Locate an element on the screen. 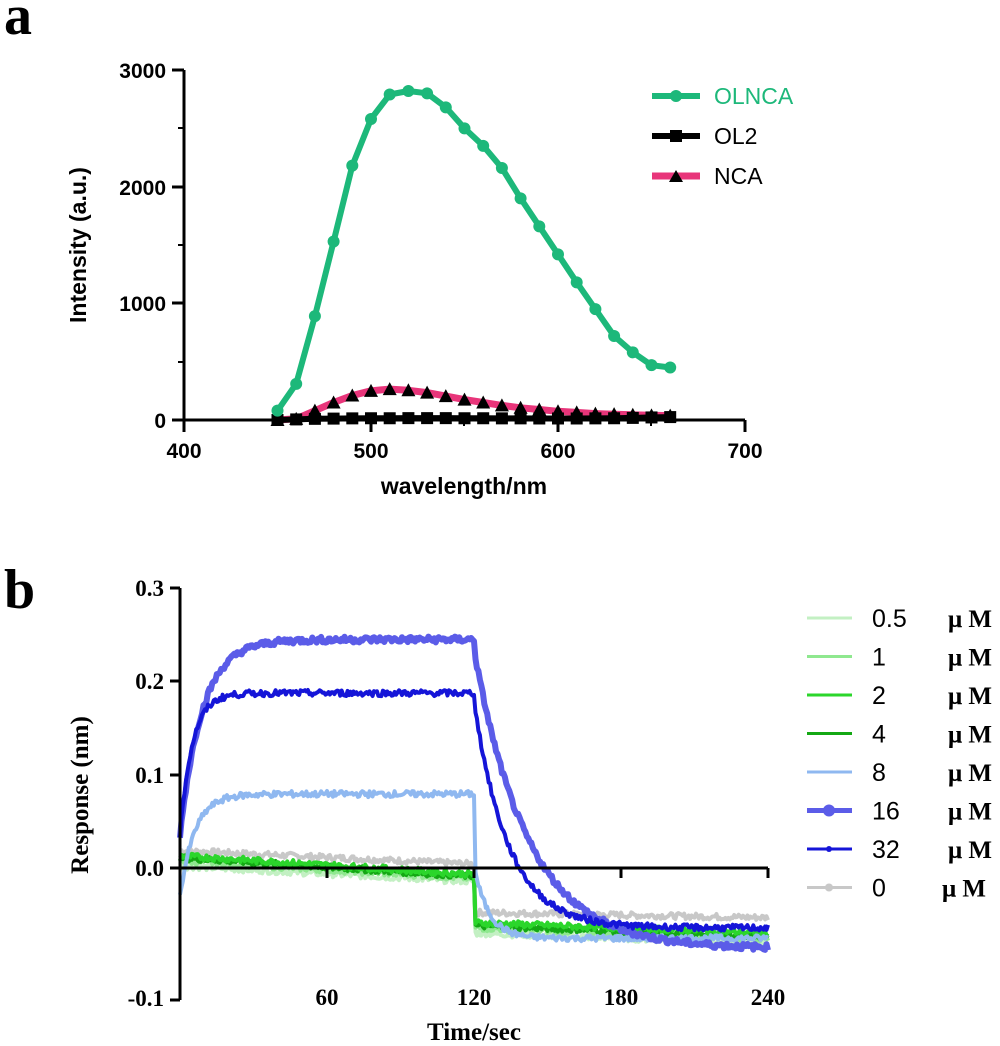 The image size is (1000, 1046). a-x-ticks: 400 500 600 700 is located at coordinates (464, 441).